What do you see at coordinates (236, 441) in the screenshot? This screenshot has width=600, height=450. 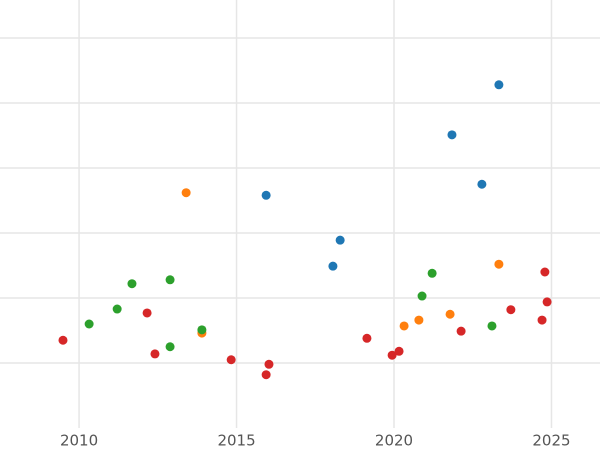 I see `x-tick-label: 2015` at bounding box center [236, 441].